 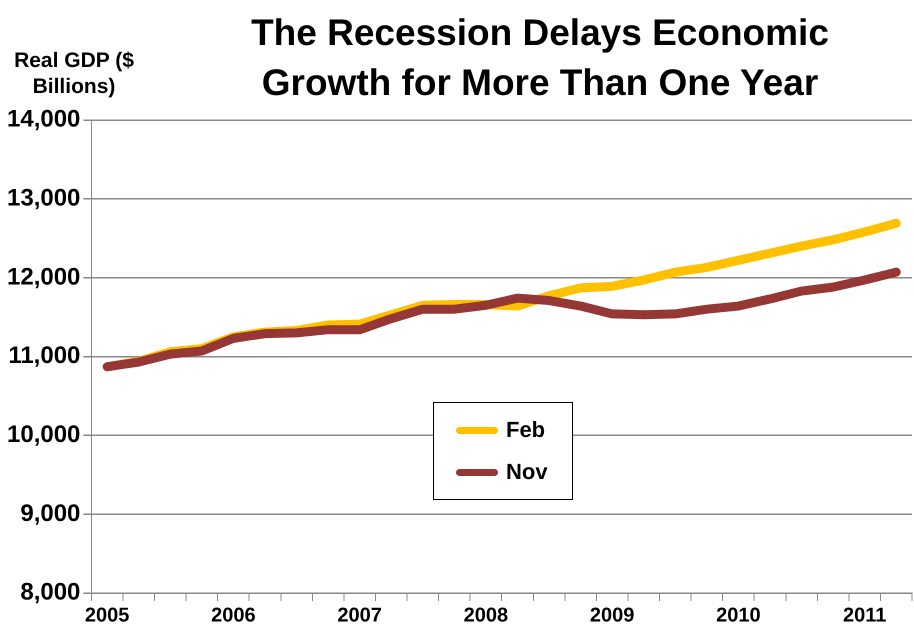 What do you see at coordinates (527, 472) in the screenshot?
I see `legend-label: Nov` at bounding box center [527, 472].